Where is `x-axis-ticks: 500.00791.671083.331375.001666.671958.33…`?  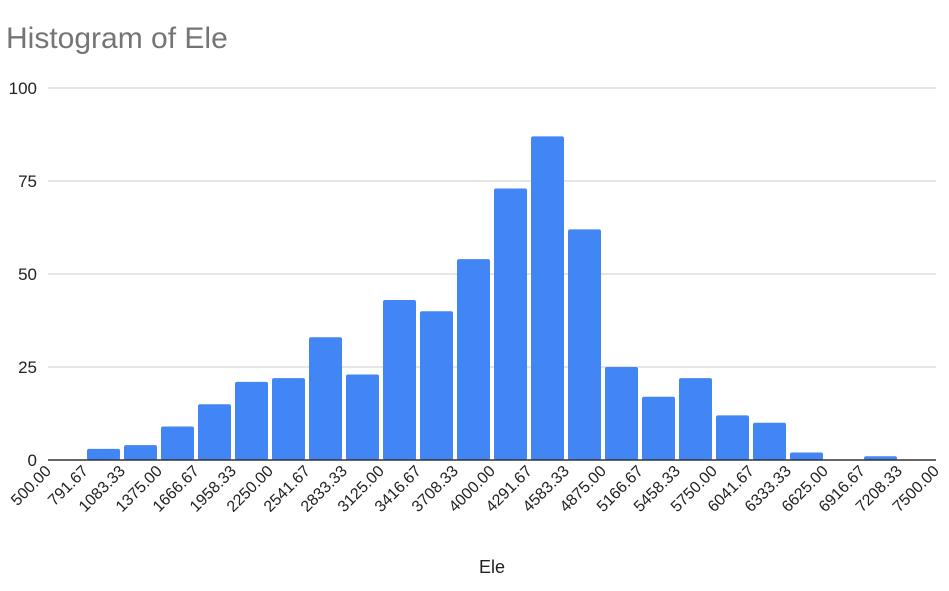 x-axis-ticks: 500.00791.671083.331375.001666.671958.33… is located at coordinates (475, 489).